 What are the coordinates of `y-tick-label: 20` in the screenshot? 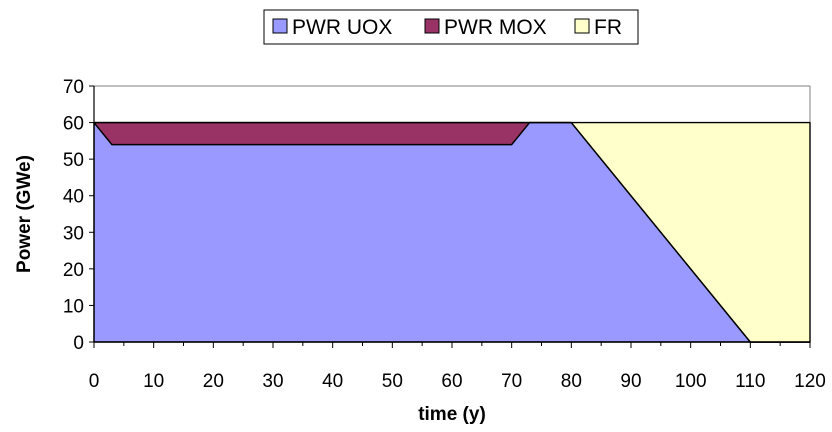 It's located at (73, 270).